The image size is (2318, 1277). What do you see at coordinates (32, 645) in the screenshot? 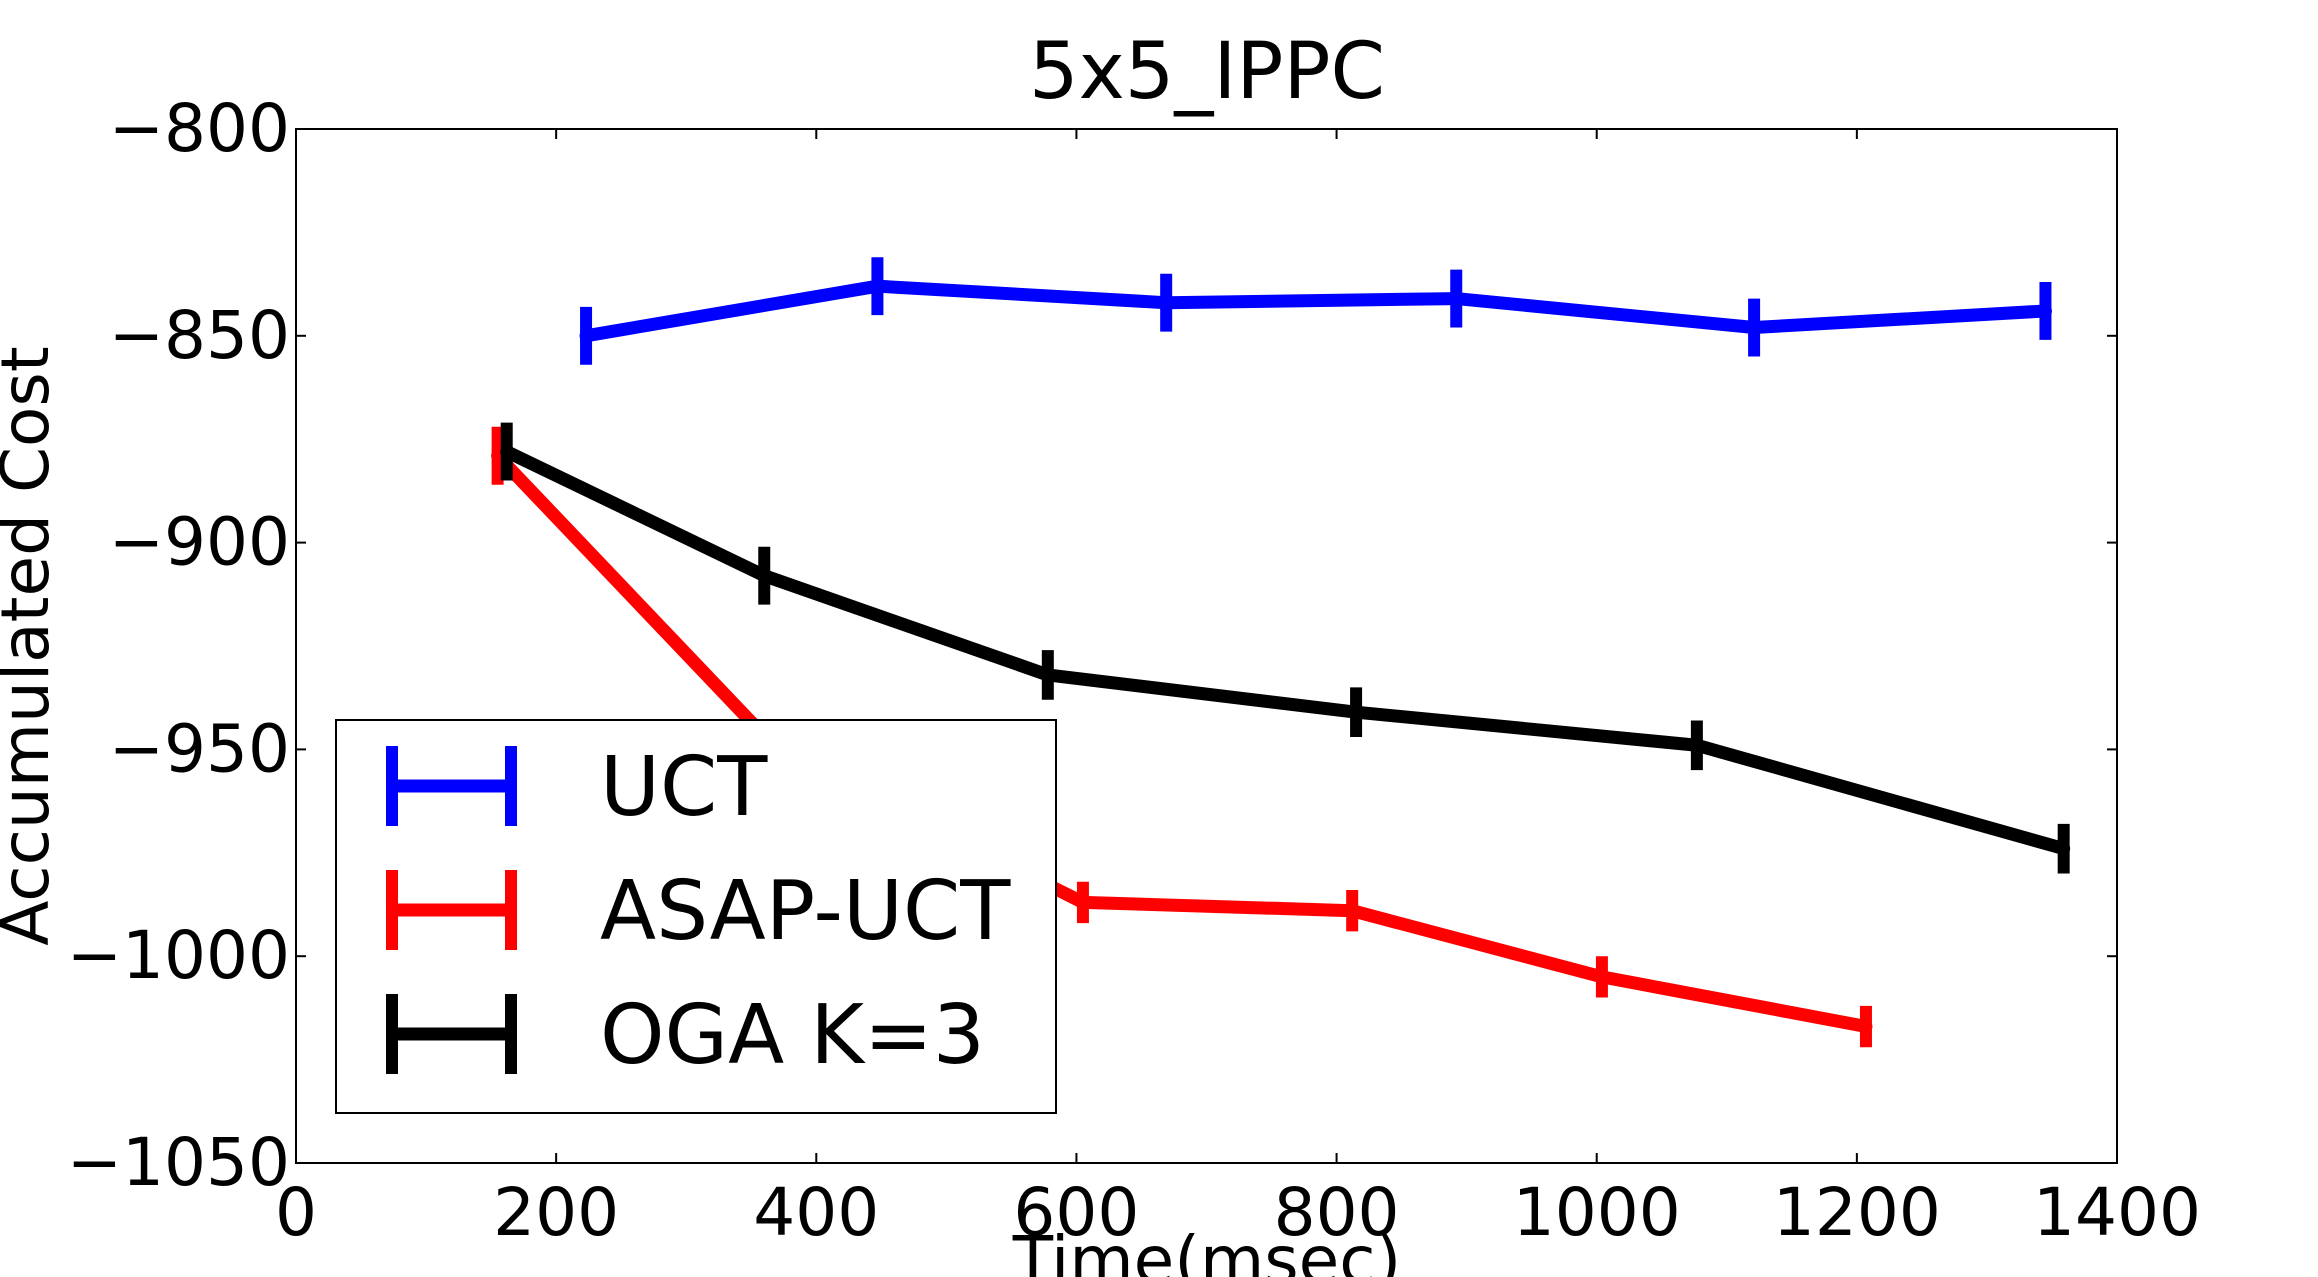
I see `y-axis-label: Accumulated Cost` at bounding box center [32, 645].